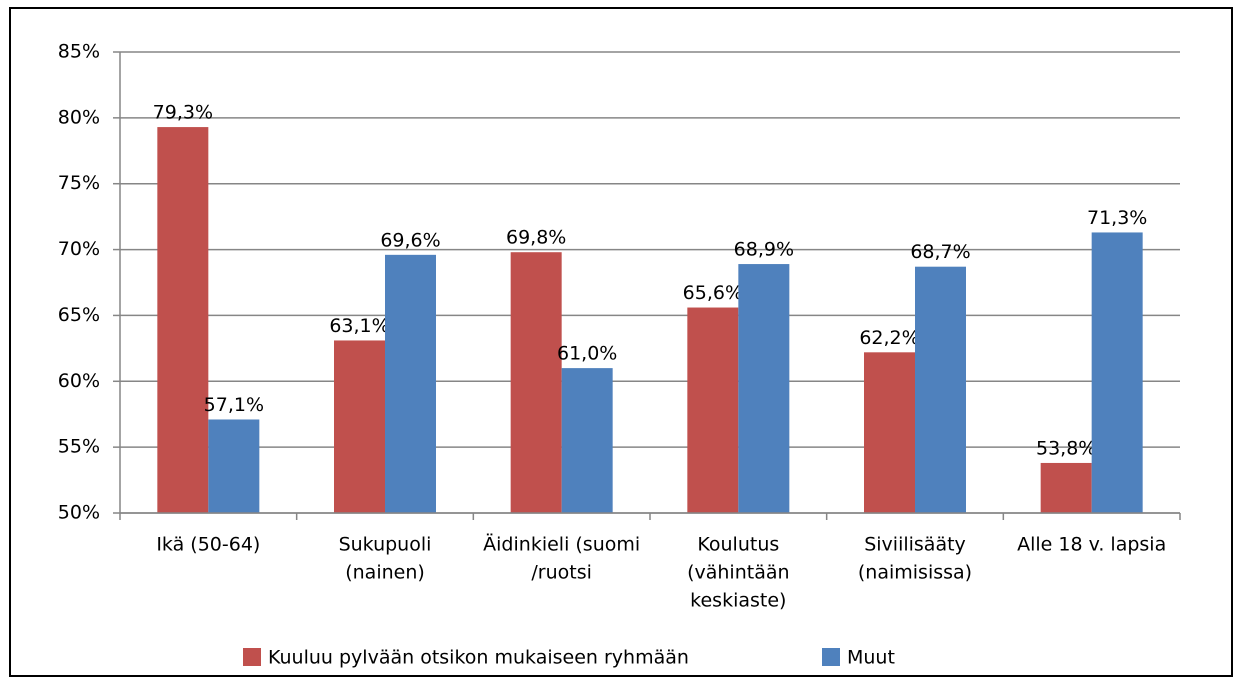 The width and height of the screenshot is (1240, 684). I want to click on y-tick-label: 85%, so click(79, 52).